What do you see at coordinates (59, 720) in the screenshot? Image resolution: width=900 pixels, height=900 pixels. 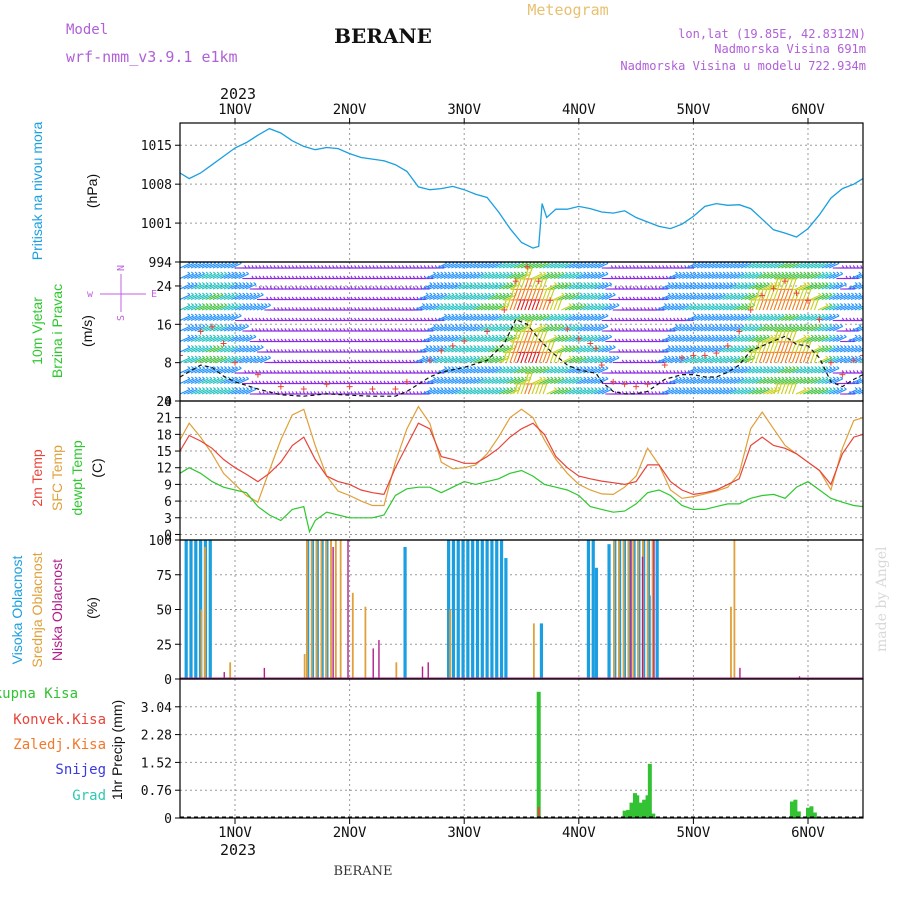 I see `legend-konvek-kisa: Konvek.Kisa` at bounding box center [59, 720].